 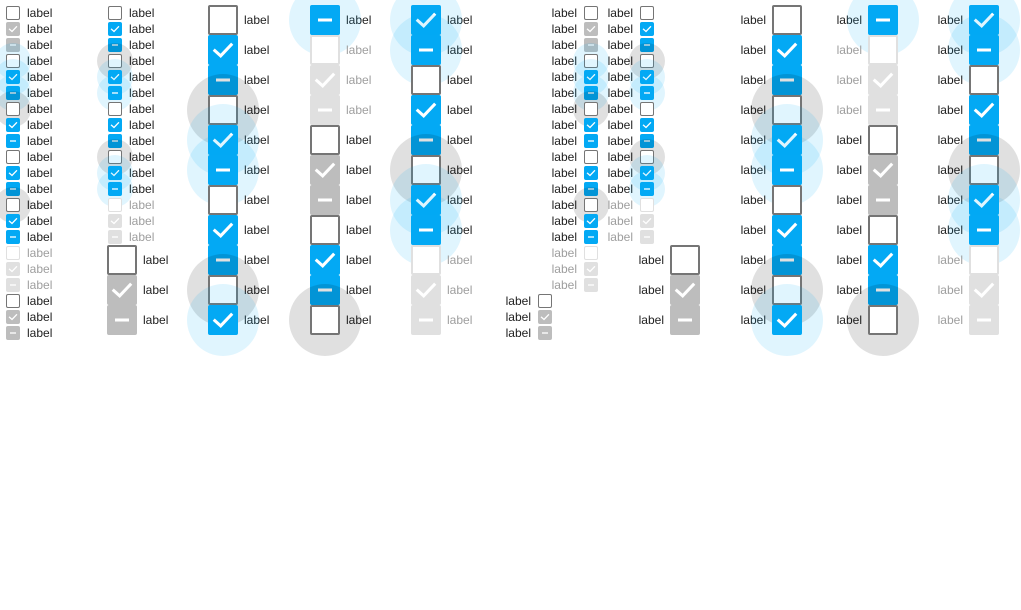 What do you see at coordinates (669, 260) in the screenshot?
I see `large-rtl-1-checkbox-row: label` at bounding box center [669, 260].